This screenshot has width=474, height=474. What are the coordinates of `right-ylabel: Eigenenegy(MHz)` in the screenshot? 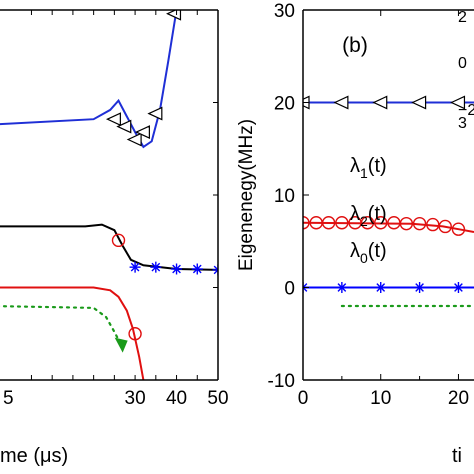 It's located at (246, 195).